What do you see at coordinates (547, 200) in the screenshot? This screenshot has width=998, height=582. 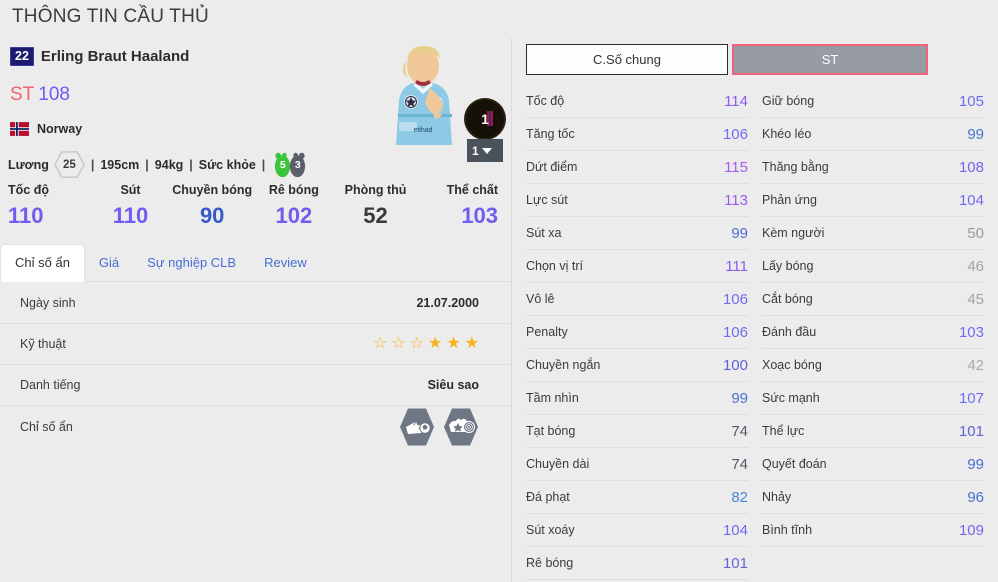 I see `attribute-label: Lực sút` at bounding box center [547, 200].